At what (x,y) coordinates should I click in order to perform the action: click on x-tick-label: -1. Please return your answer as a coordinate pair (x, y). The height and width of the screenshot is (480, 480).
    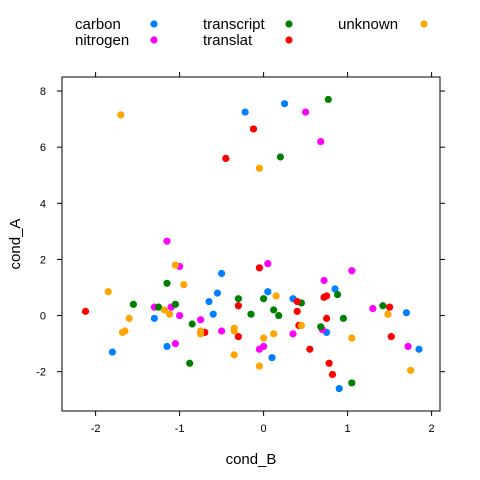
    Looking at the image, I should click on (180, 429).